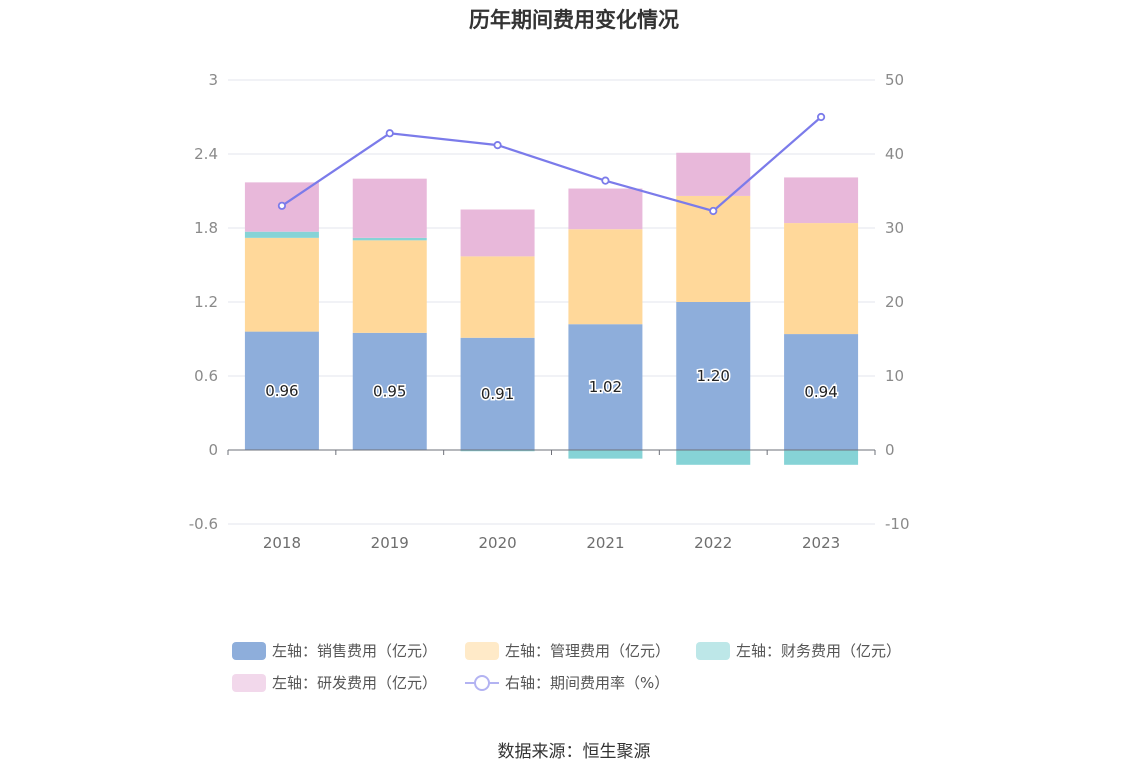  What do you see at coordinates (574, 20) in the screenshot?
I see `chart-title: 历年期间费用变化情况` at bounding box center [574, 20].